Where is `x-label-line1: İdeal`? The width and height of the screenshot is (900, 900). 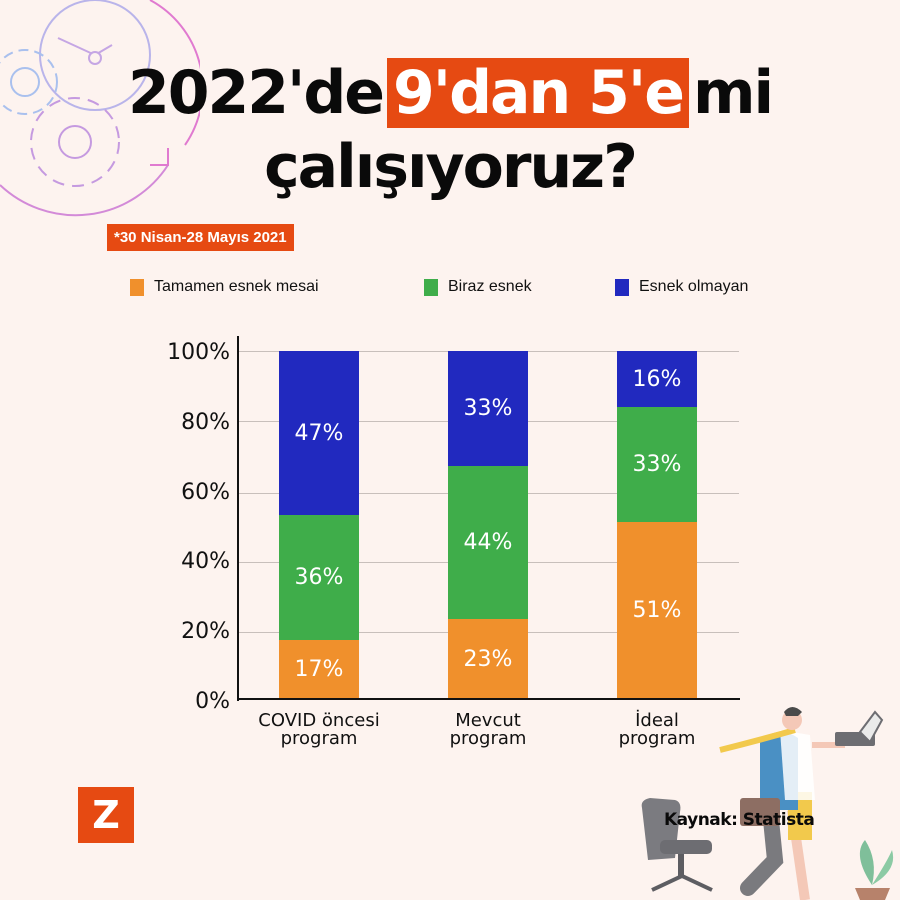
x-label-line1: İdeal is located at coordinates (657, 720).